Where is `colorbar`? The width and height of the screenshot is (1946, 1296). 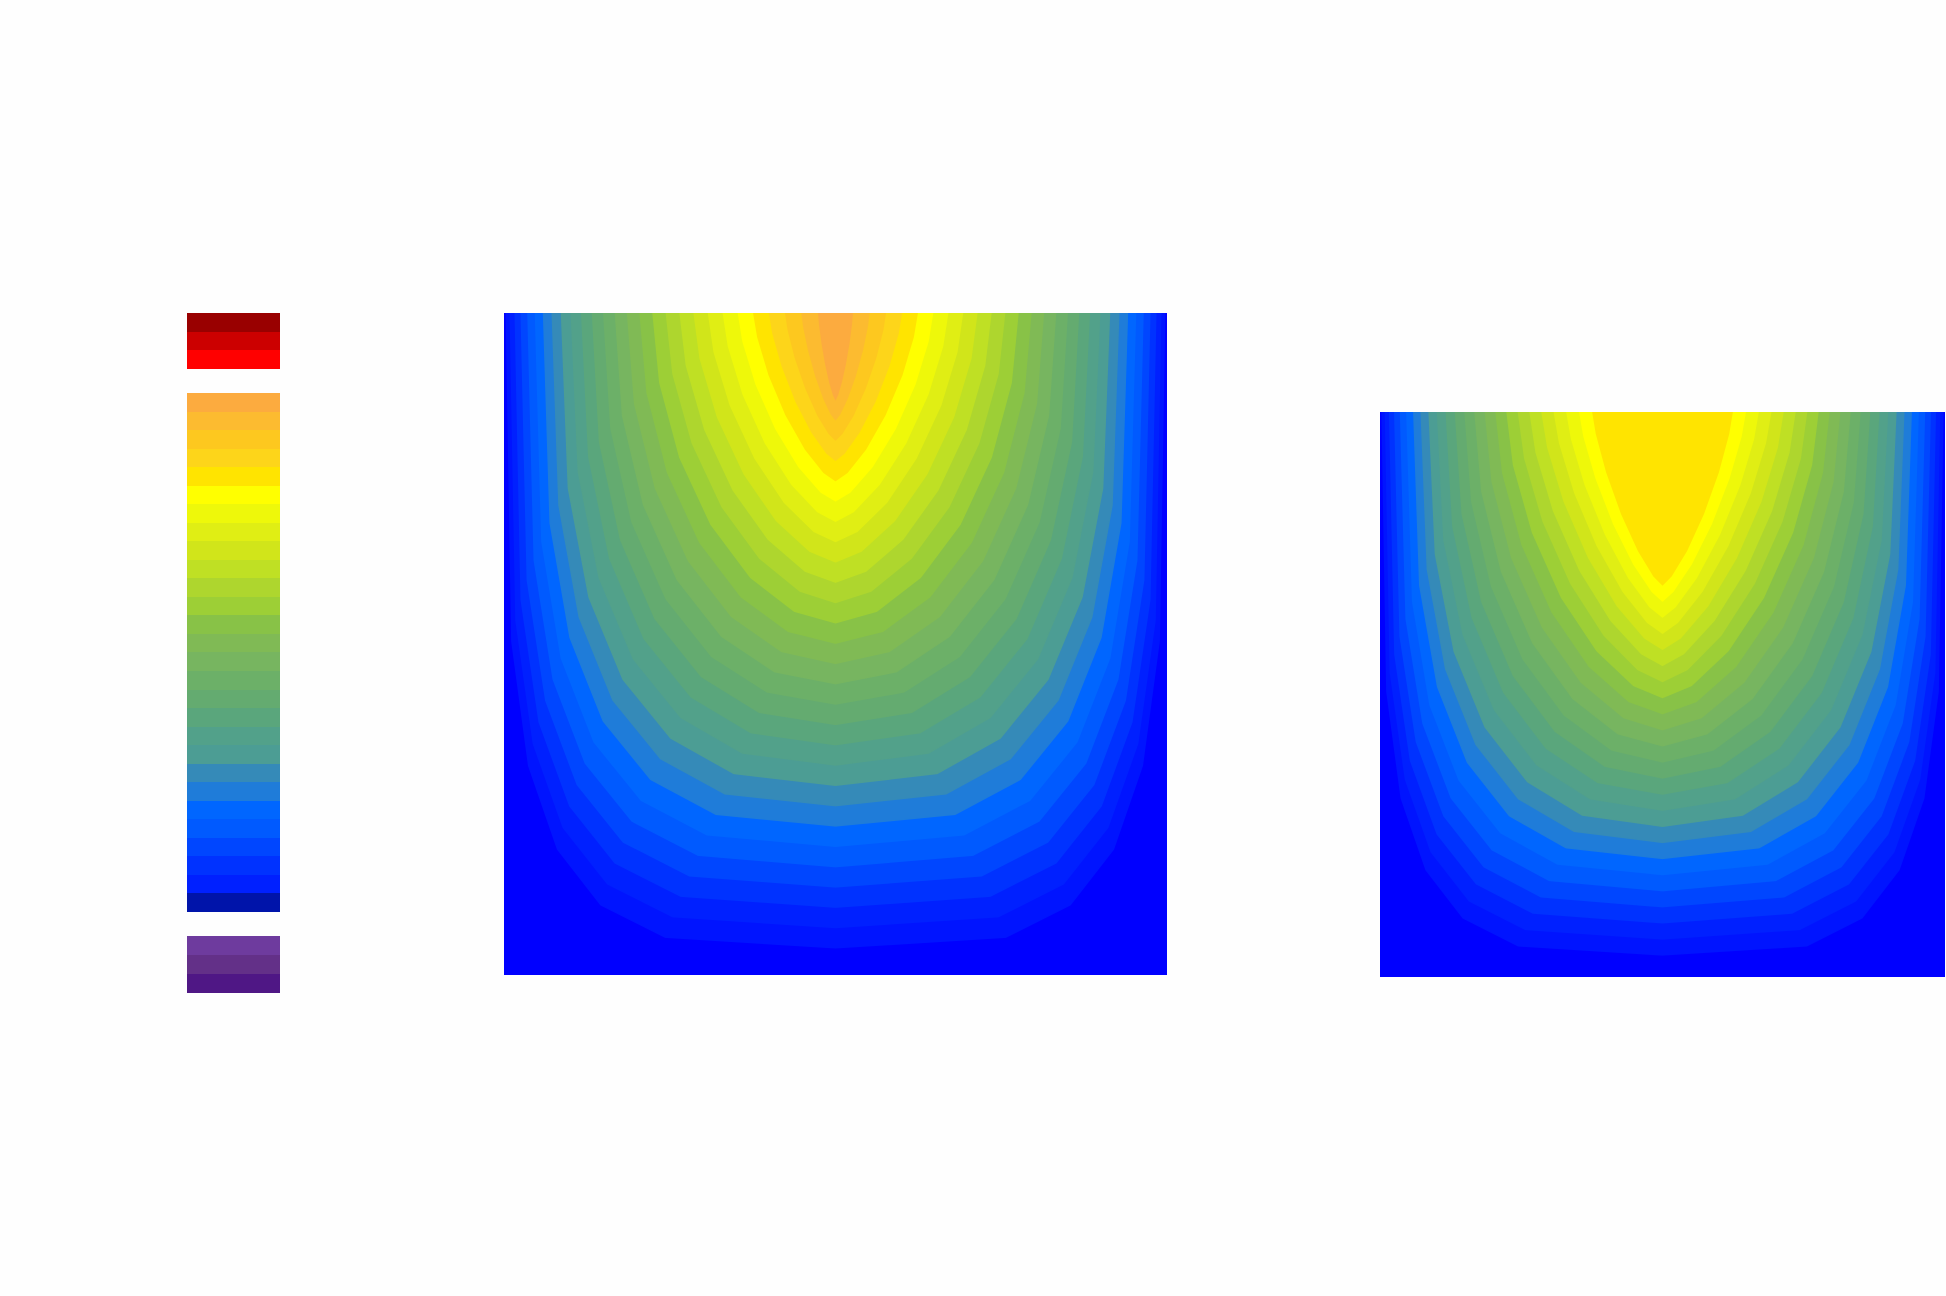 colorbar is located at coordinates (233, 652).